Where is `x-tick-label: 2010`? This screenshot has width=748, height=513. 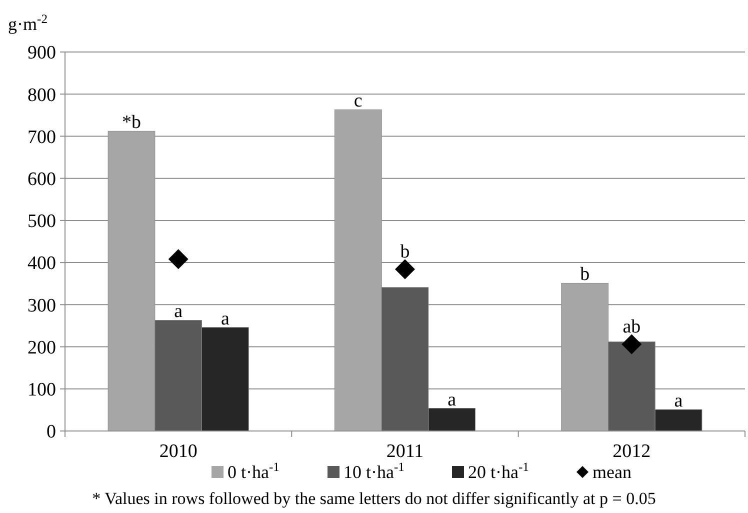
x-tick-label: 2010 is located at coordinates (178, 451).